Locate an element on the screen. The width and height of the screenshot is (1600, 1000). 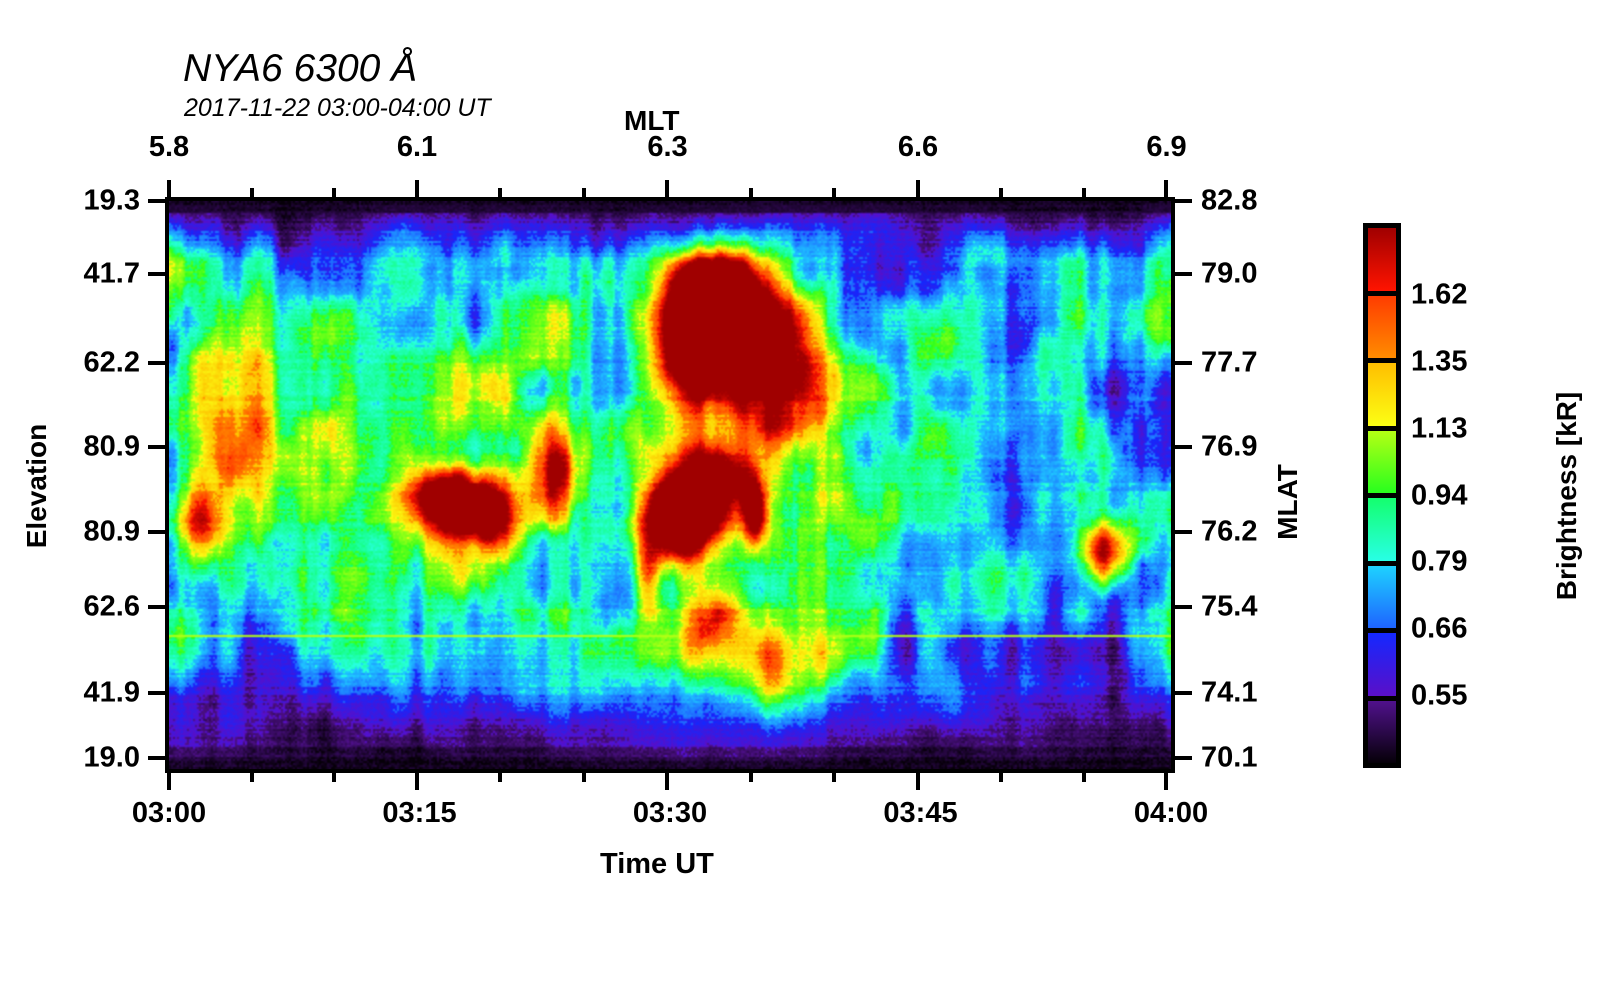
colorbar-tick-label: 0.79 is located at coordinates (1439, 561).